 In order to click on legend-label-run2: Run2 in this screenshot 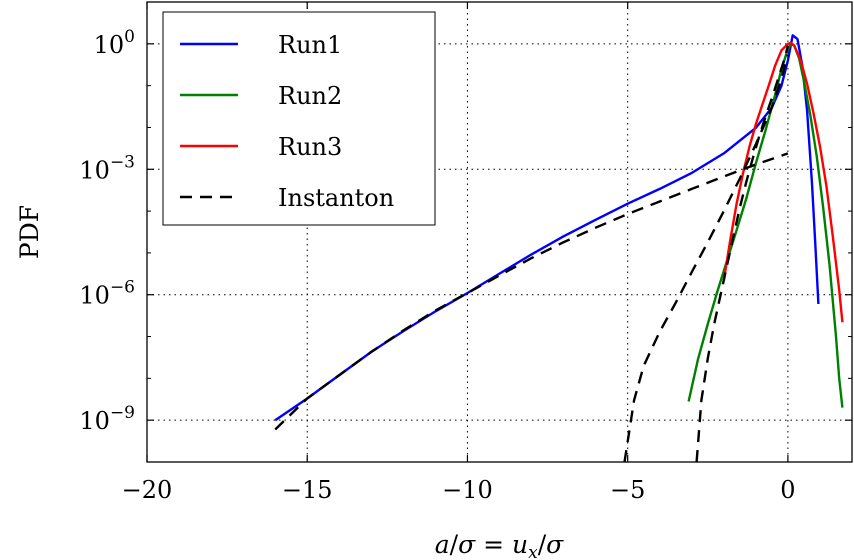, I will do `click(310, 96)`.